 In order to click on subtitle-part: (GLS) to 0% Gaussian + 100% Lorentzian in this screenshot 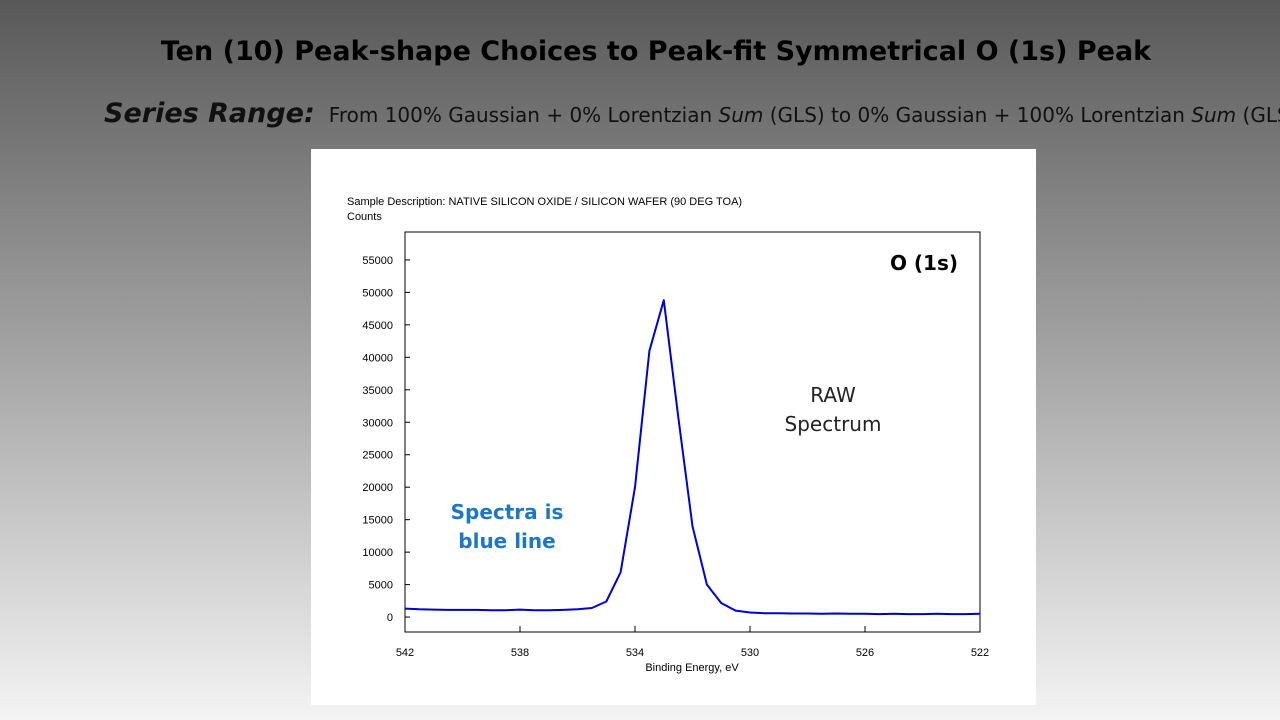, I will do `click(977, 115)`.